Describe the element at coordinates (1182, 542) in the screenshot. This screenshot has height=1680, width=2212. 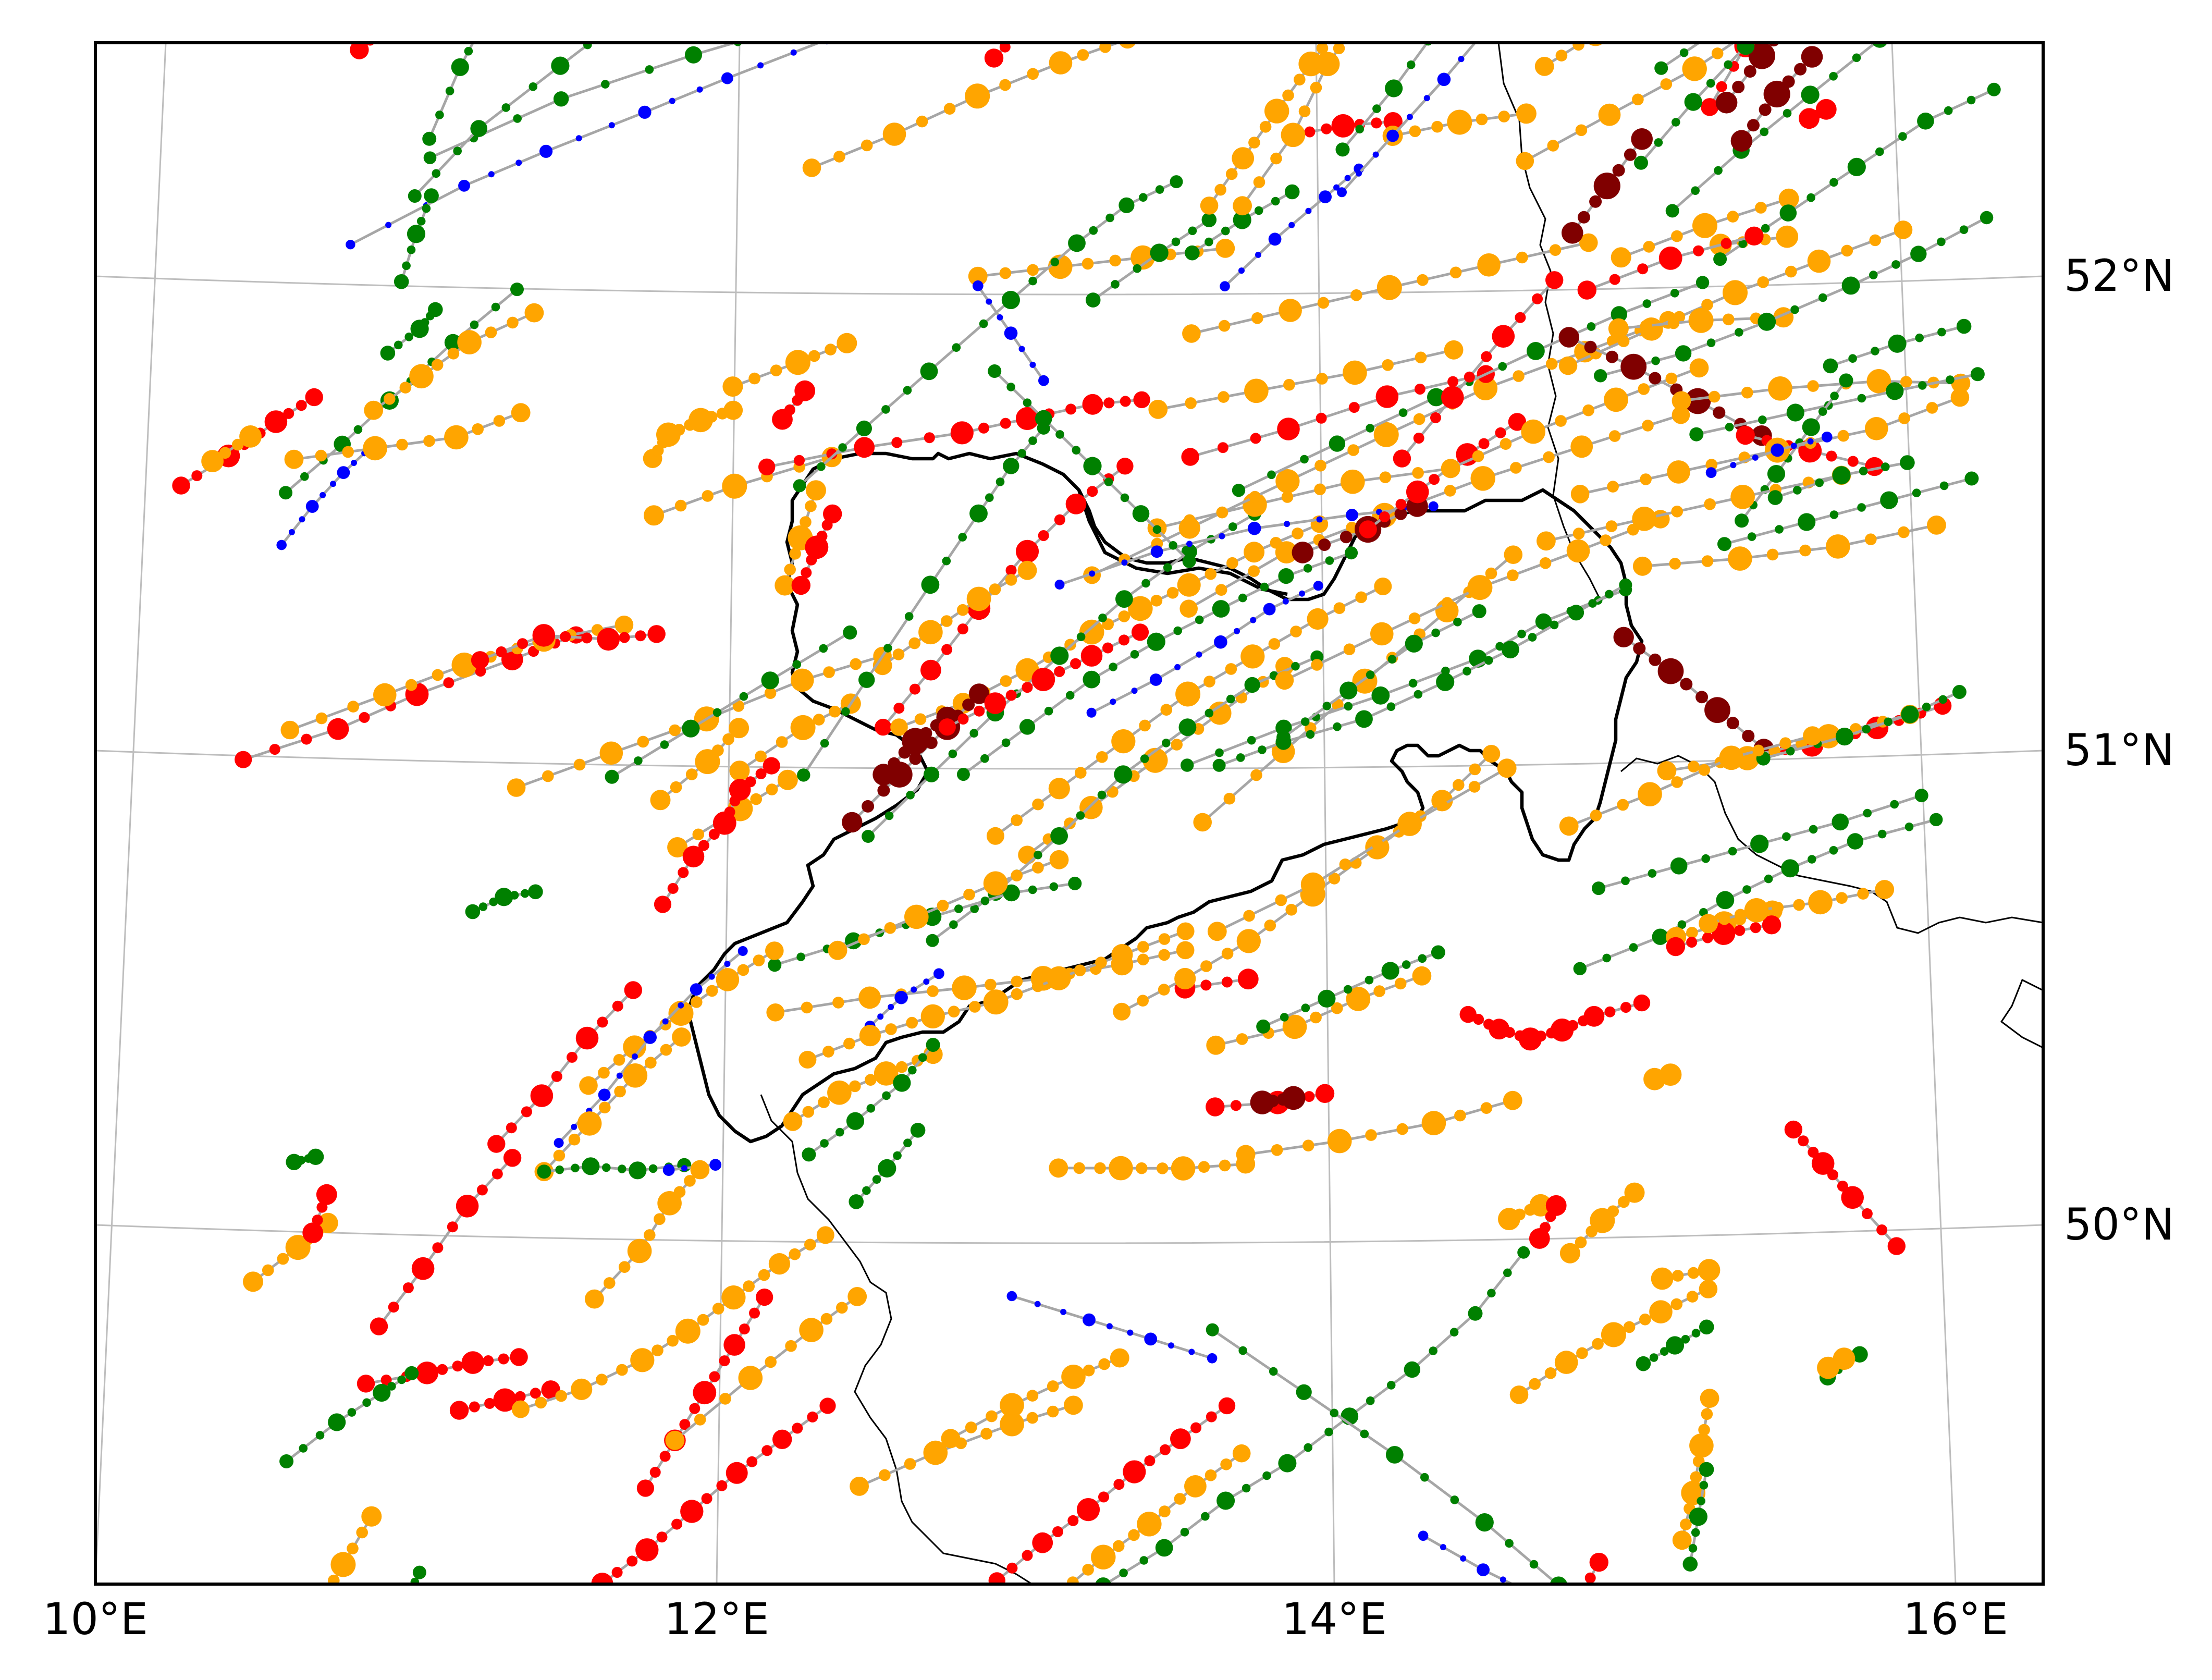
I see `border-region-saxony-north` at that location.